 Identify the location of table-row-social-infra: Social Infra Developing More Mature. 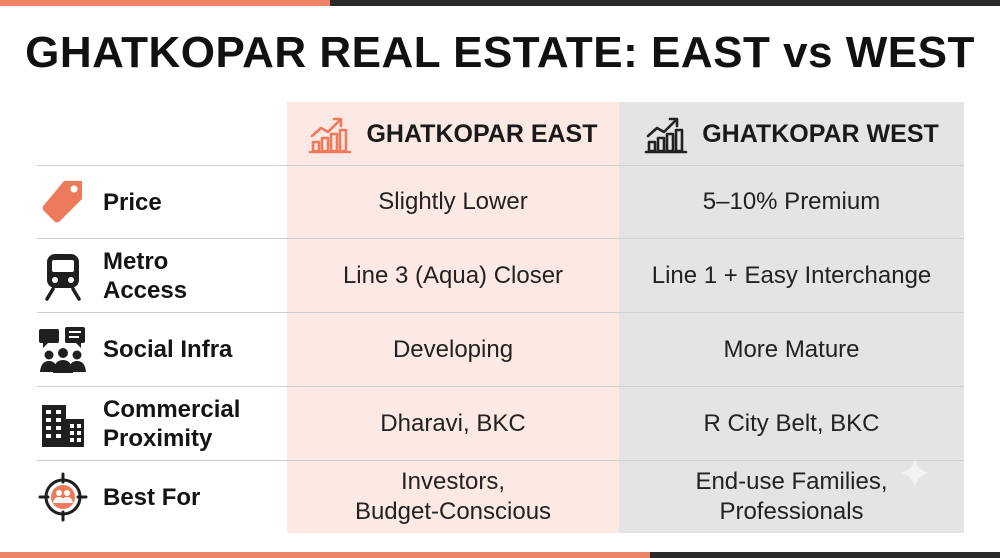
(500, 349).